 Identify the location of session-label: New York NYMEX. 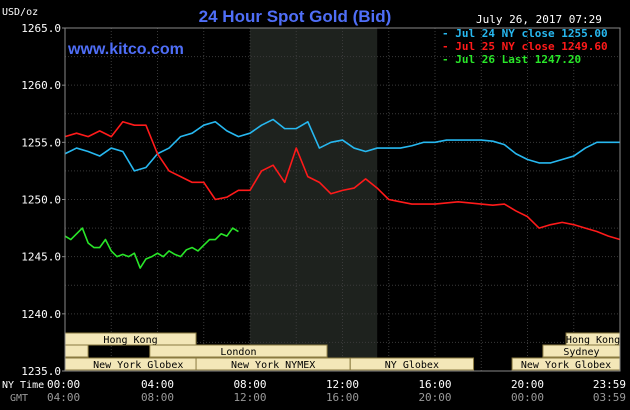
(273, 365).